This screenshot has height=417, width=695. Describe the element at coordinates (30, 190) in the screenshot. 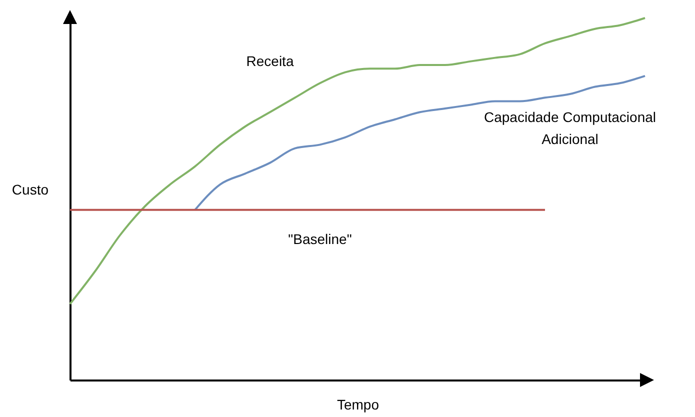

I see `y-axis-title: Custo` at that location.